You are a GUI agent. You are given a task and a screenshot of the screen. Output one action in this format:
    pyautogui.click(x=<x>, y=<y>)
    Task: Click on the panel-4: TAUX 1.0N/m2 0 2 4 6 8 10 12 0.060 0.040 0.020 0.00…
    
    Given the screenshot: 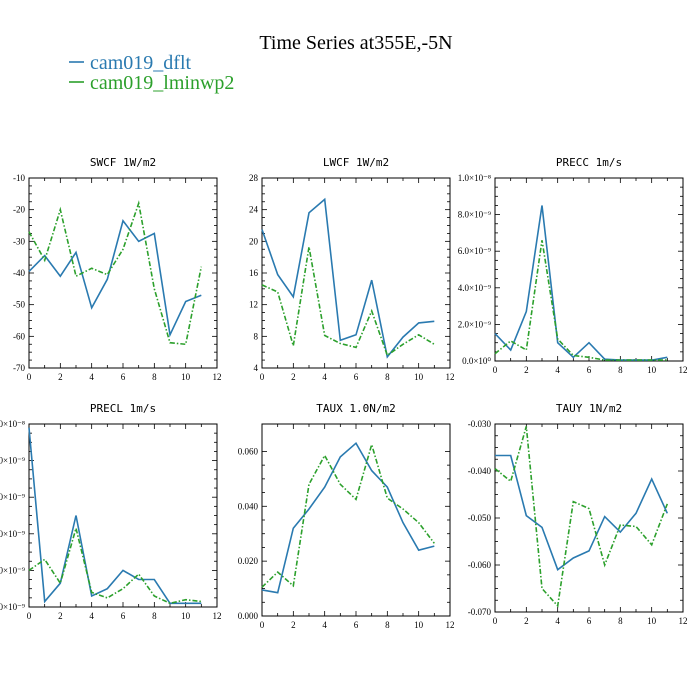 What is the action you would take?
    pyautogui.click(x=346, y=516)
    